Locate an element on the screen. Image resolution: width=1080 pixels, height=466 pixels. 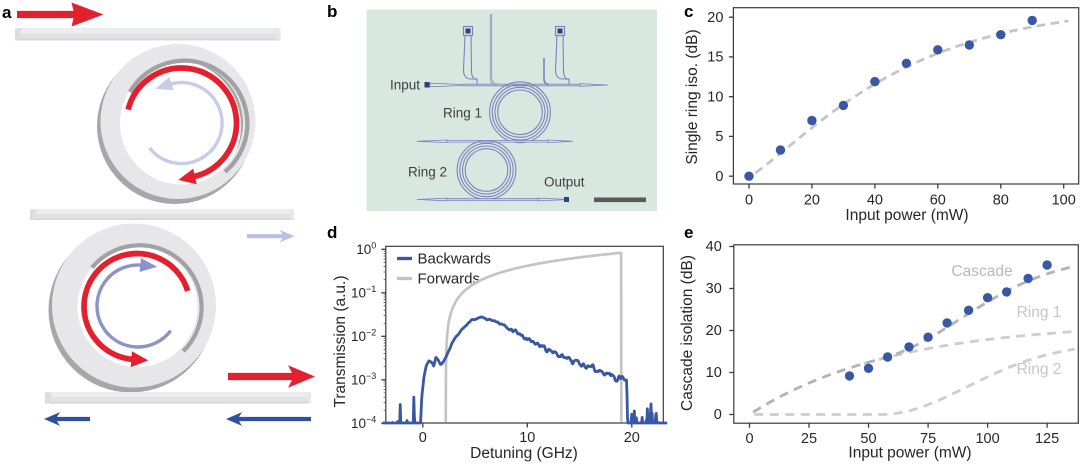
svg-text: 60 is located at coordinates (938, 201).